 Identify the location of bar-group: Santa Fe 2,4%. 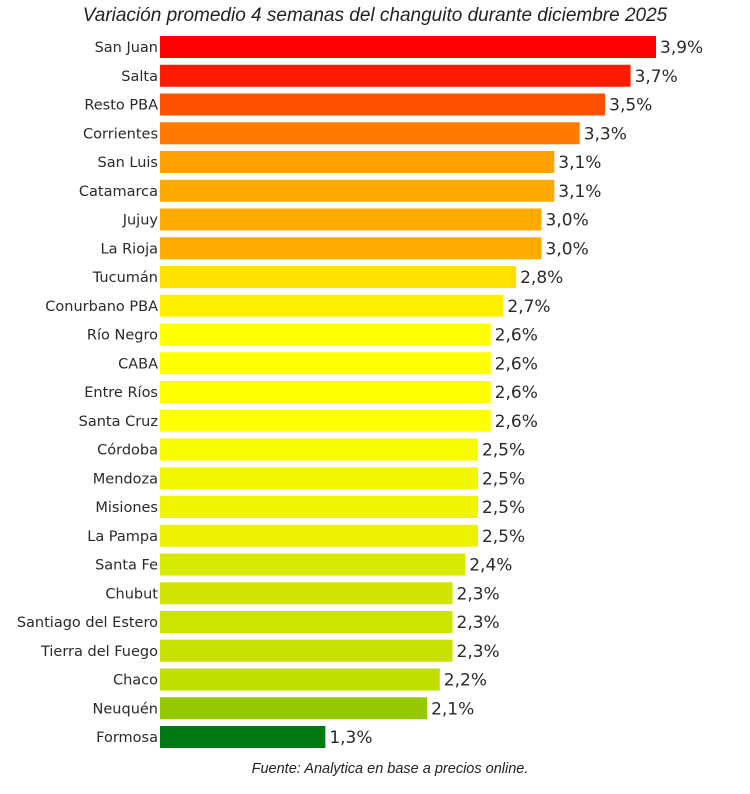
(303, 564).